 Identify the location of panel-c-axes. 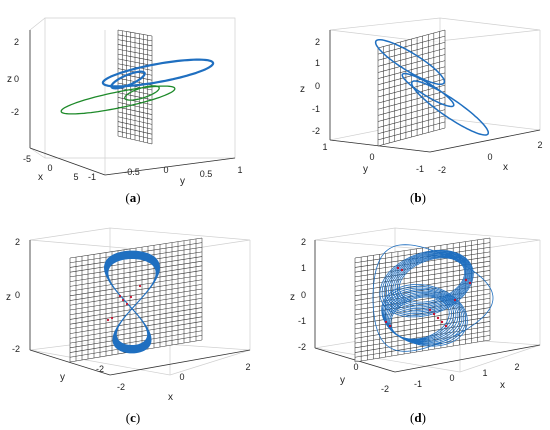
(140, 308).